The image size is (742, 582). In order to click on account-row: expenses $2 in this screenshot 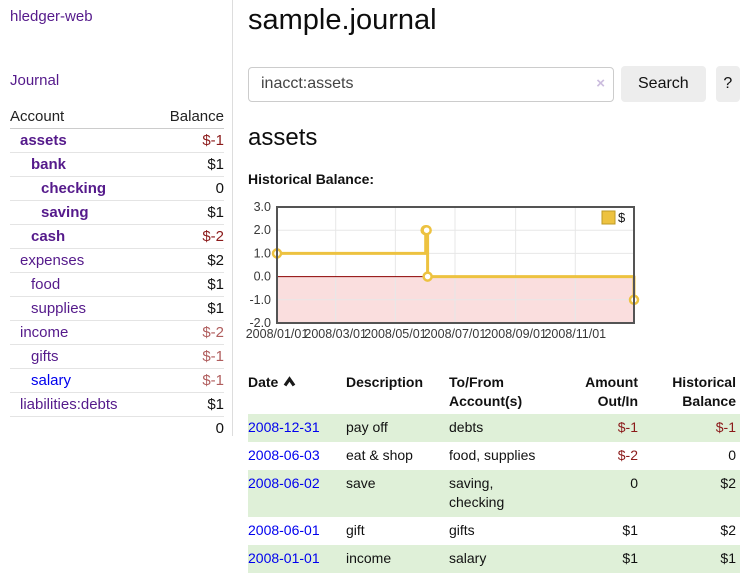, I will do `click(117, 260)`.